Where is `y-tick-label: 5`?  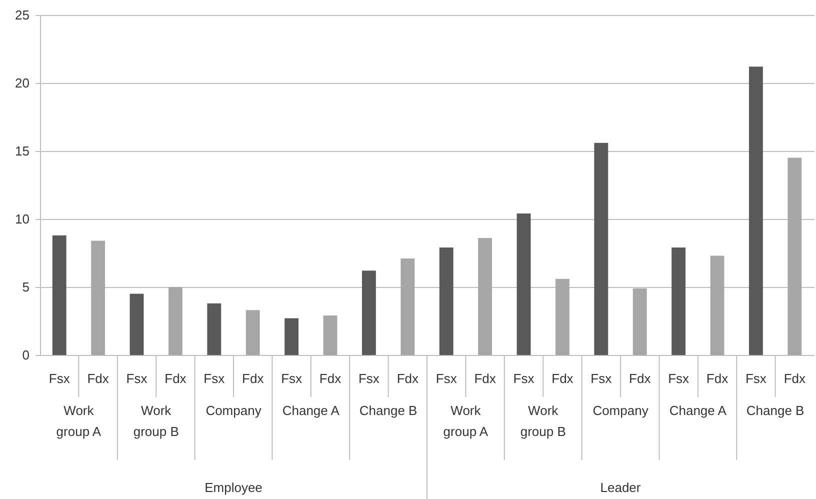
y-tick-label: 5 is located at coordinates (26, 287).